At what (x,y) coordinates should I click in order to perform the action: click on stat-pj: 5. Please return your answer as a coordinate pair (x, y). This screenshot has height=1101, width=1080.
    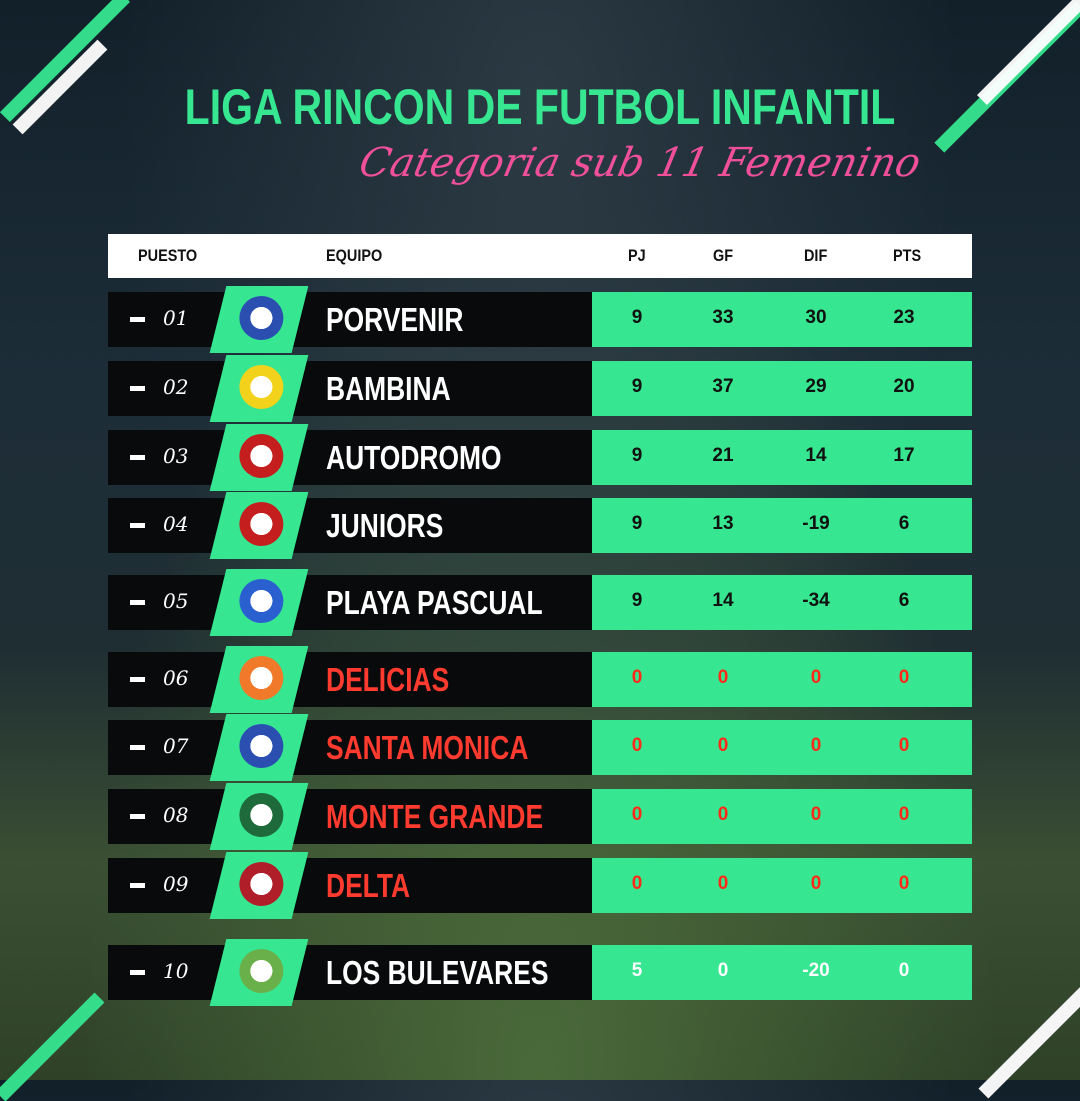
    Looking at the image, I should click on (637, 970).